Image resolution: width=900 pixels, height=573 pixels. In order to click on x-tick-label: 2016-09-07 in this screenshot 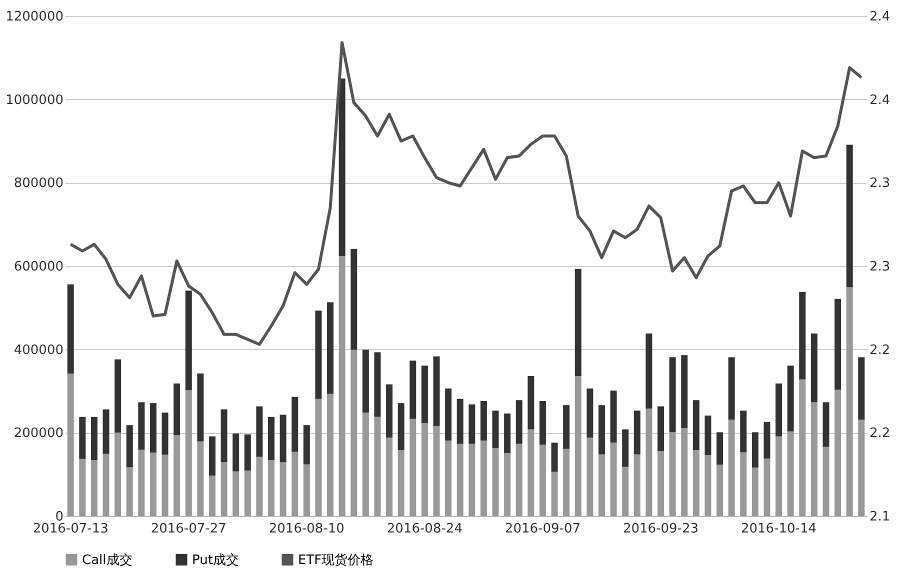, I will do `click(542, 529)`.